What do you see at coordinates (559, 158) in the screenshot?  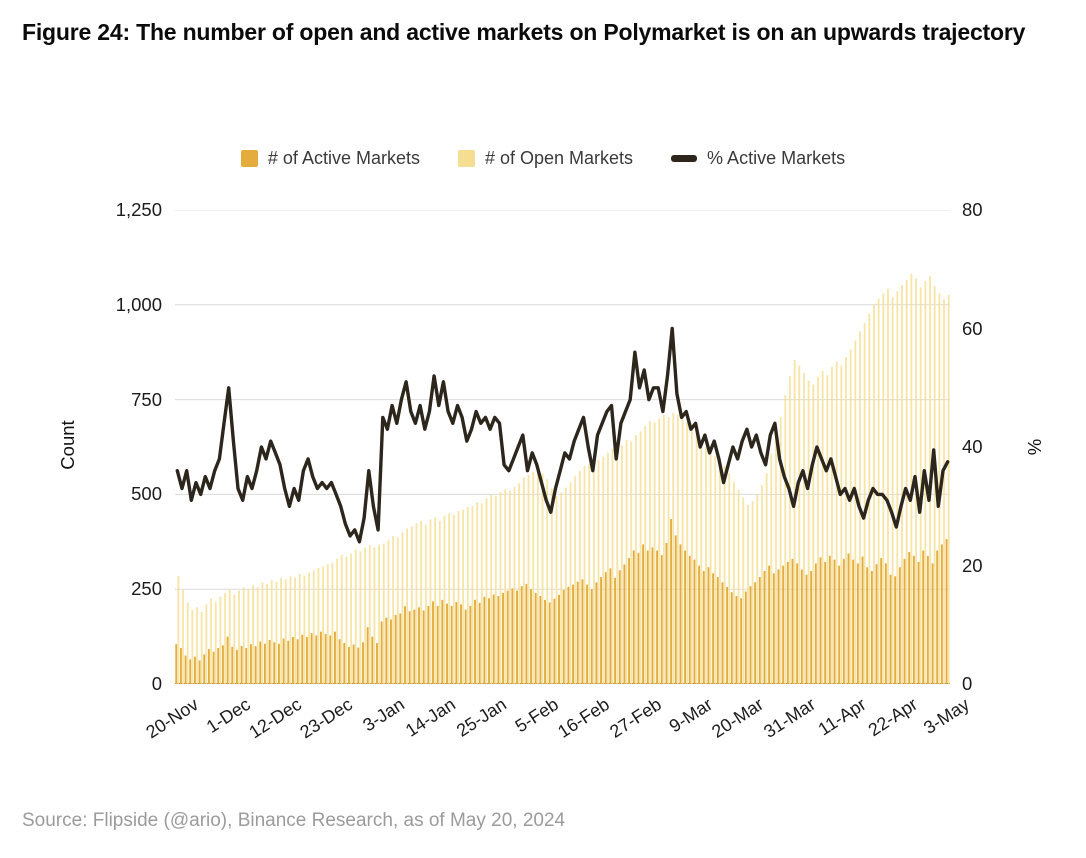 I see `legend-label-open-markets: # of Open Markets` at bounding box center [559, 158].